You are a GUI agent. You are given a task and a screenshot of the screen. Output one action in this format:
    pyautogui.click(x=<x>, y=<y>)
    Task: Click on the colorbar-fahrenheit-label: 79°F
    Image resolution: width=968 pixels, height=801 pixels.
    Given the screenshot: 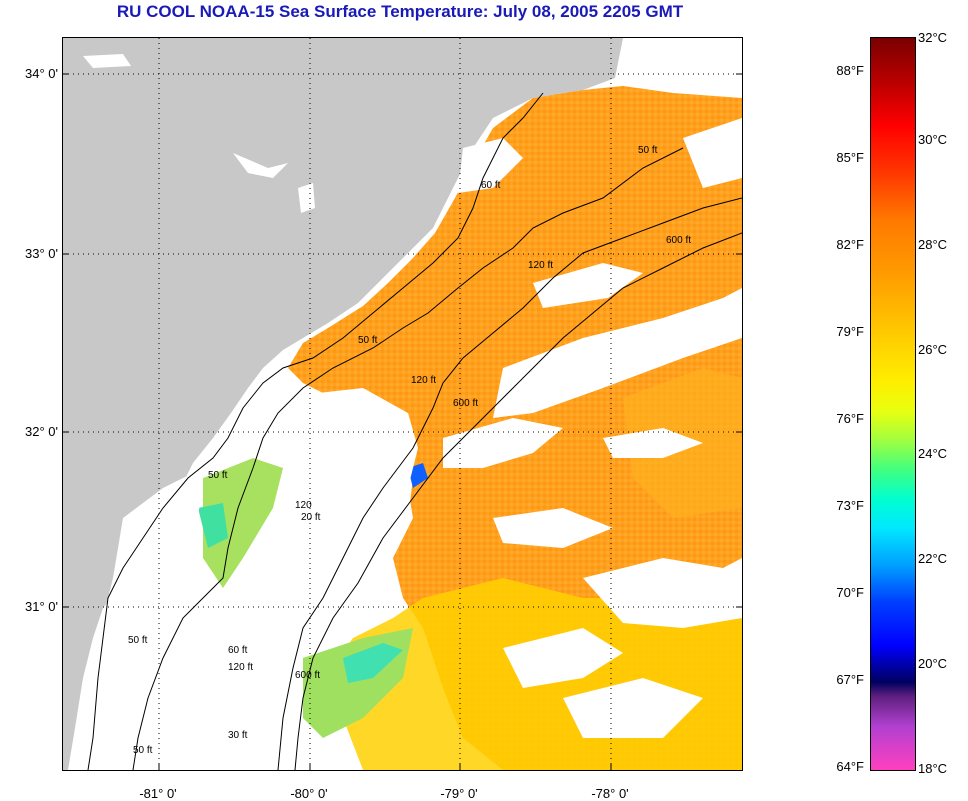 What is the action you would take?
    pyautogui.click(x=850, y=331)
    